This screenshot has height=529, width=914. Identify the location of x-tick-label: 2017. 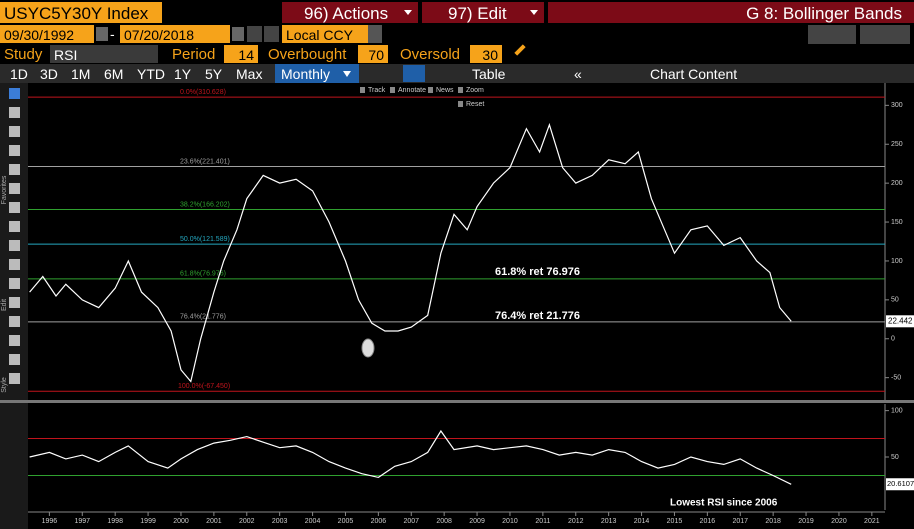
(740, 521).